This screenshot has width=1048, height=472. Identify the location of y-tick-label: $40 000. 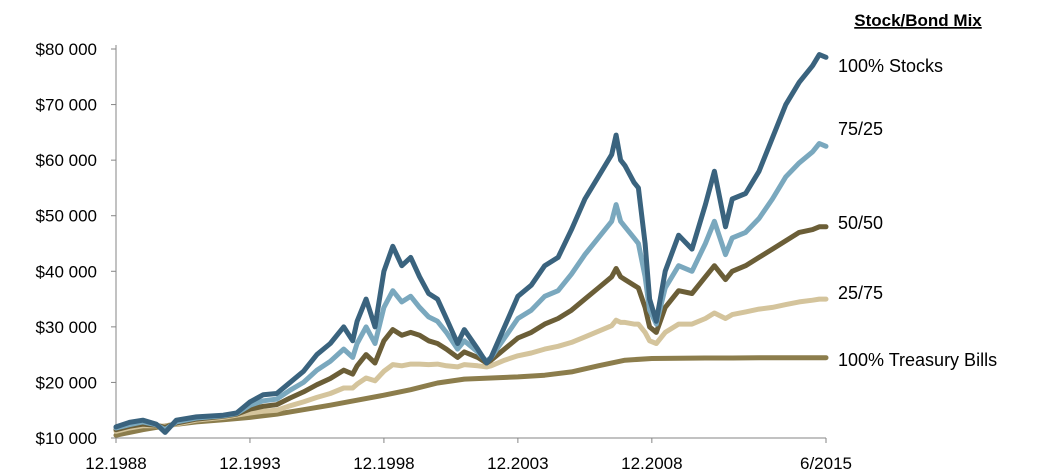
(66, 271).